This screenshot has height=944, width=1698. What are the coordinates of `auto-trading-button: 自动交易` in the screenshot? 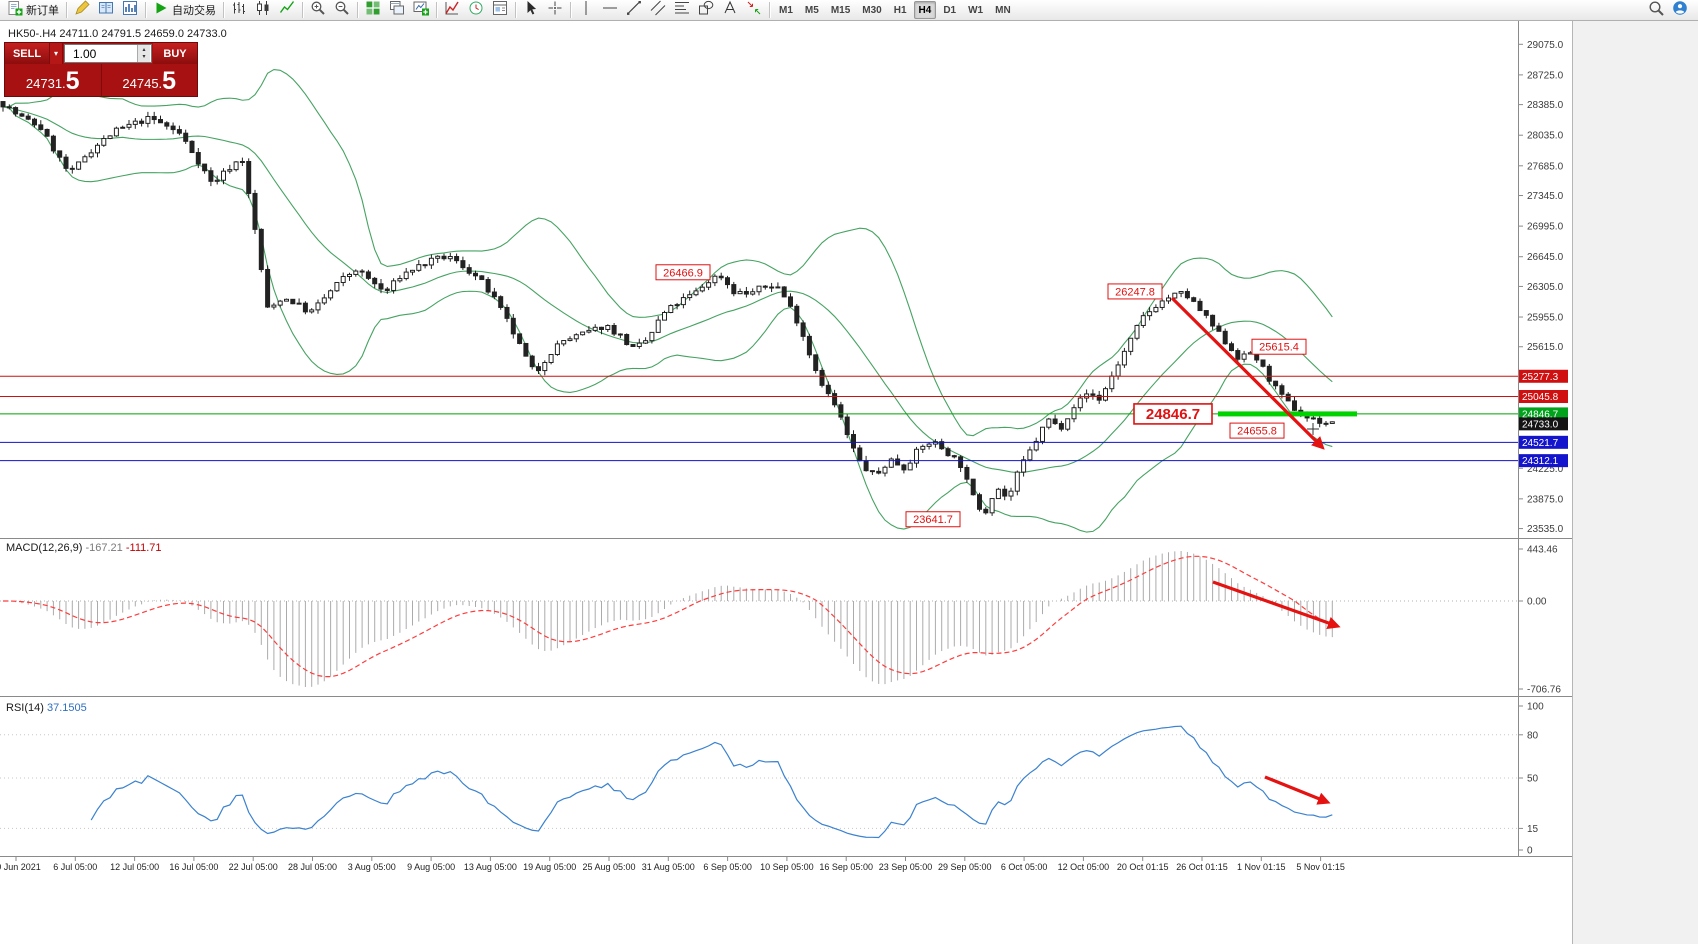 It's located at (184, 10).